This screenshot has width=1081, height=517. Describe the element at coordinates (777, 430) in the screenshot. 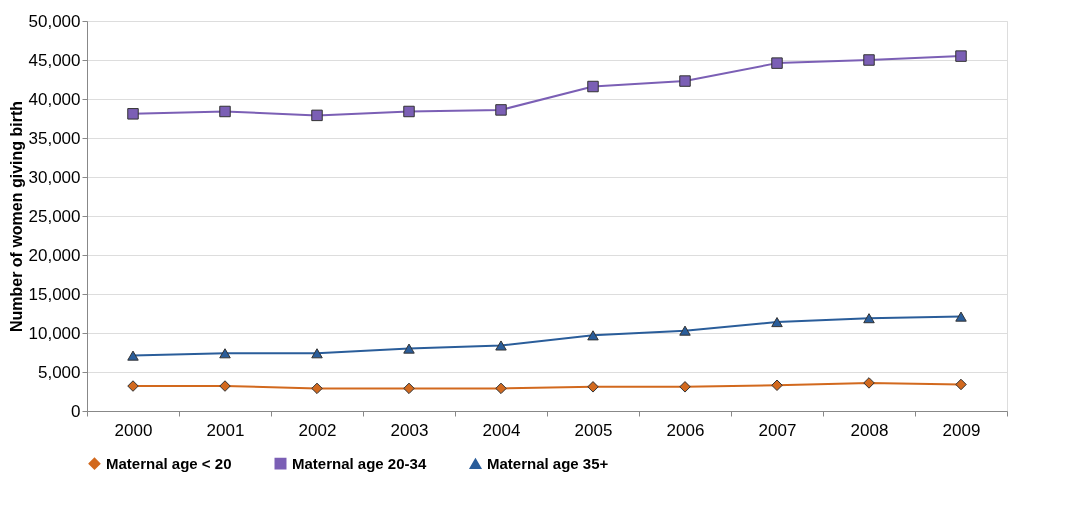

I see `x-tick-label: 2007` at that location.